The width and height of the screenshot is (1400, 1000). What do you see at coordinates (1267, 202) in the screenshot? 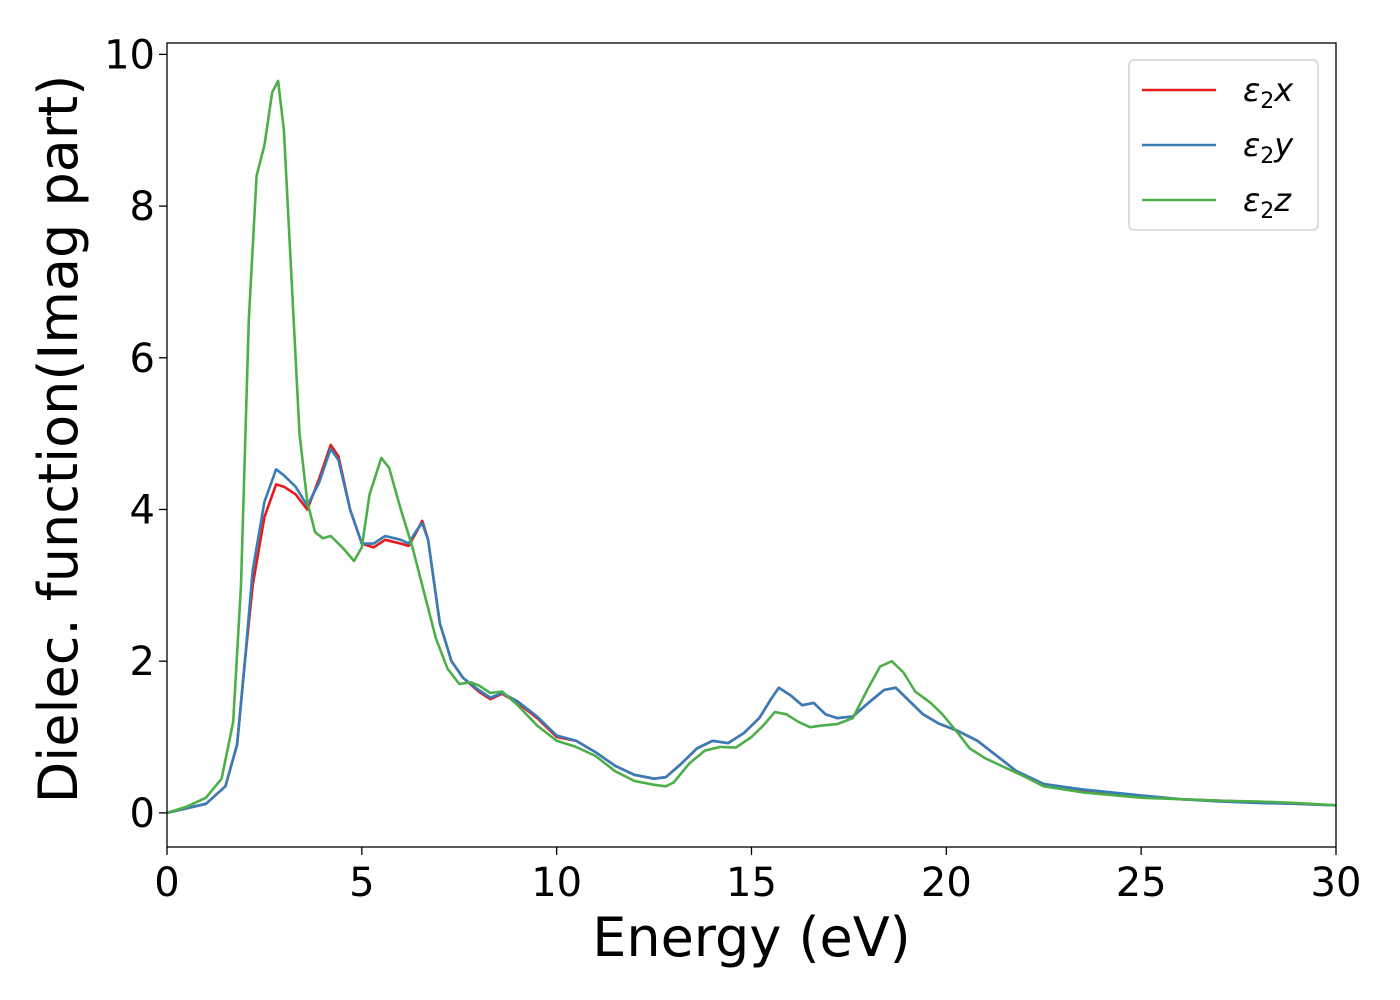
I see `legend-label: ε2z` at bounding box center [1267, 202].